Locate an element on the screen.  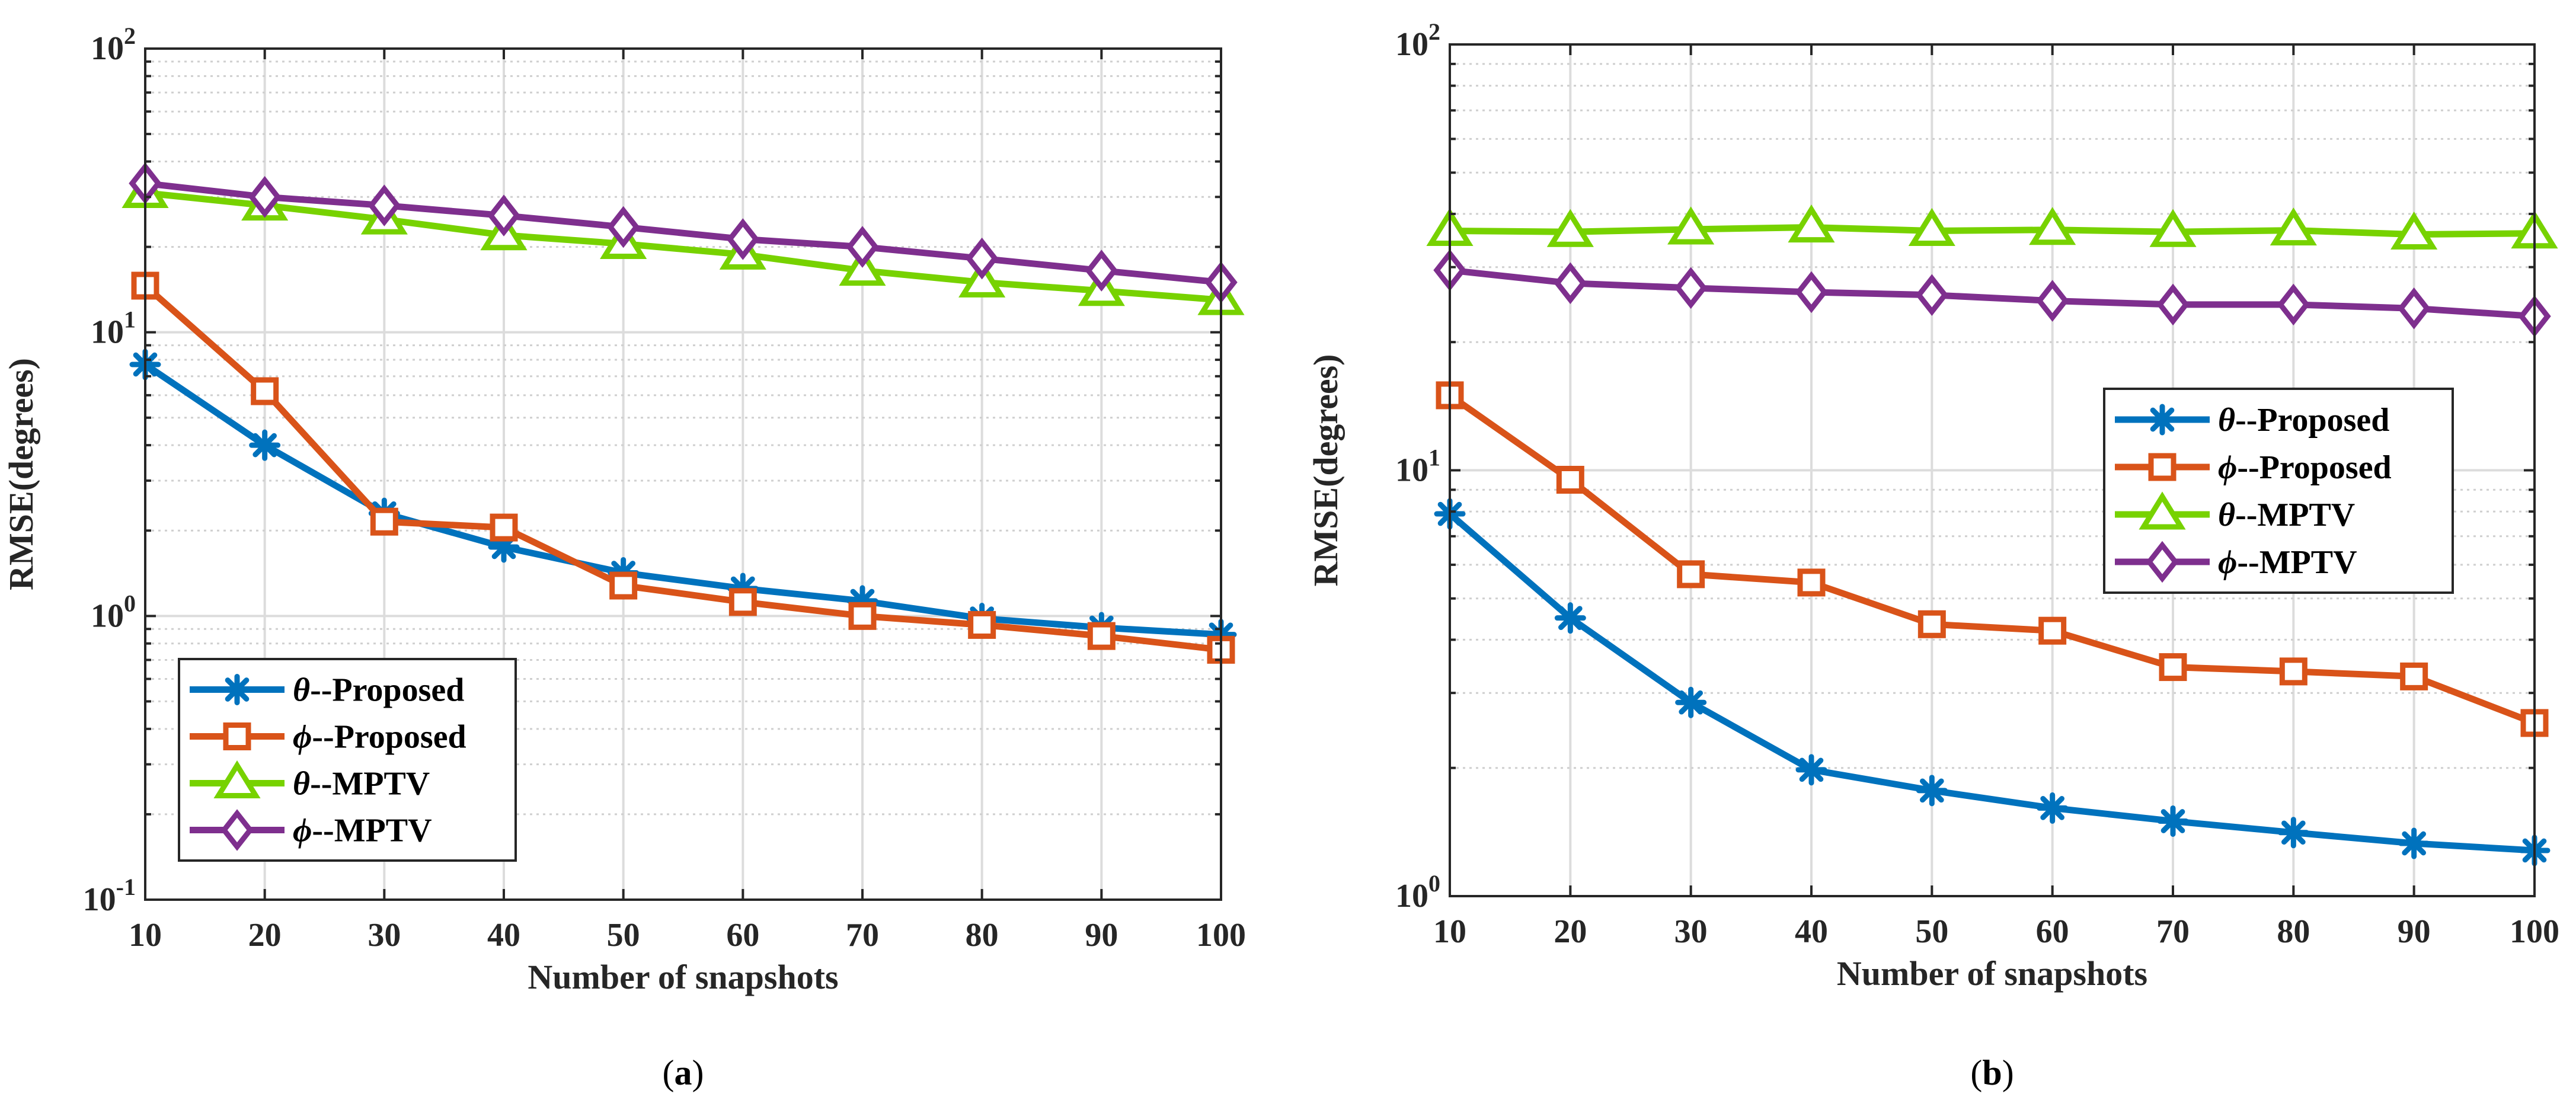
subfigure-letter: b is located at coordinates (1992, 1072).